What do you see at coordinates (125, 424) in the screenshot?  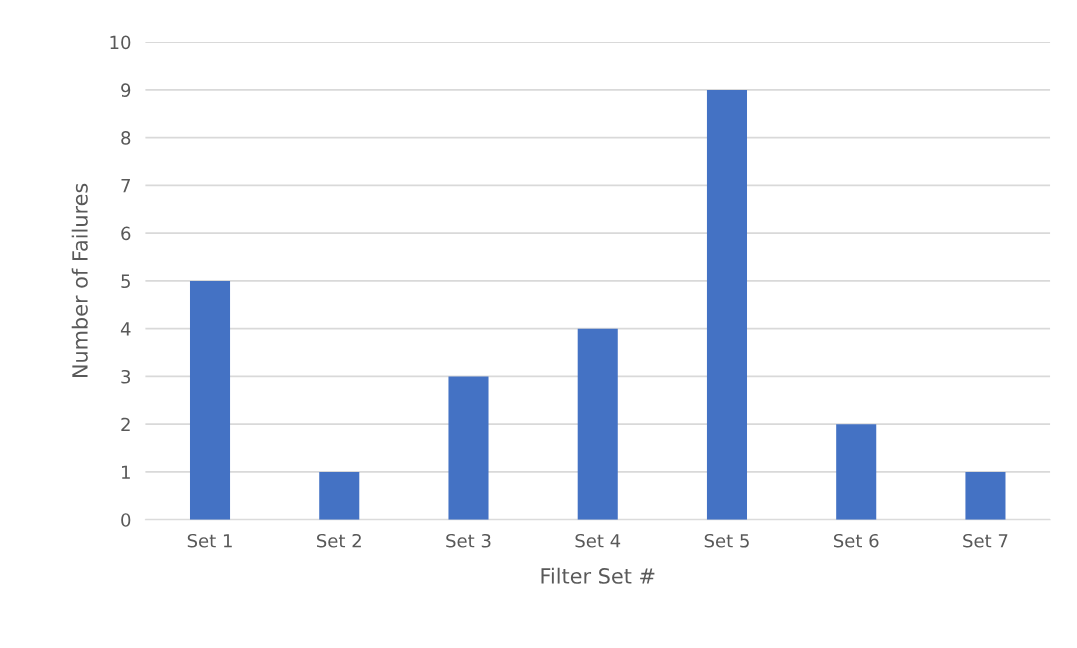 I see `y-tick-label: 2` at bounding box center [125, 424].